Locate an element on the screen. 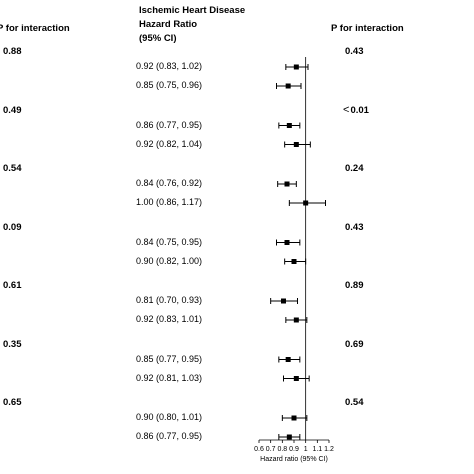  p-interaction-left: 0.49 is located at coordinates (12, 110).